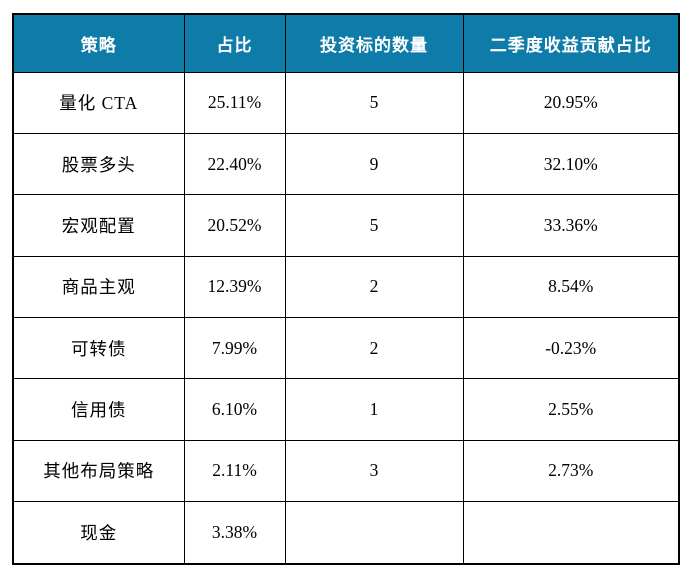  What do you see at coordinates (374, 532) in the screenshot?
I see `cell-target-count` at bounding box center [374, 532].